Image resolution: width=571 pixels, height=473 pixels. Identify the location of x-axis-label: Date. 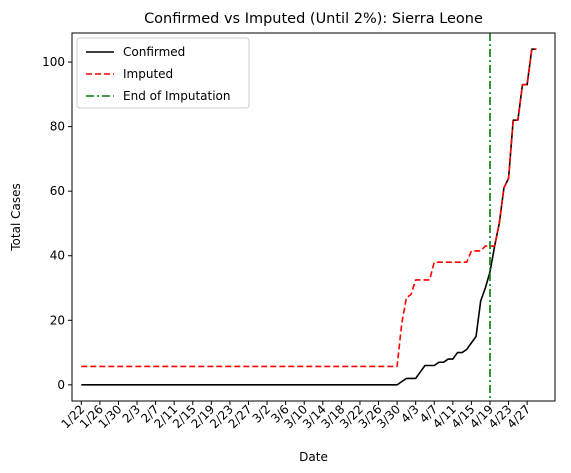
(313, 457).